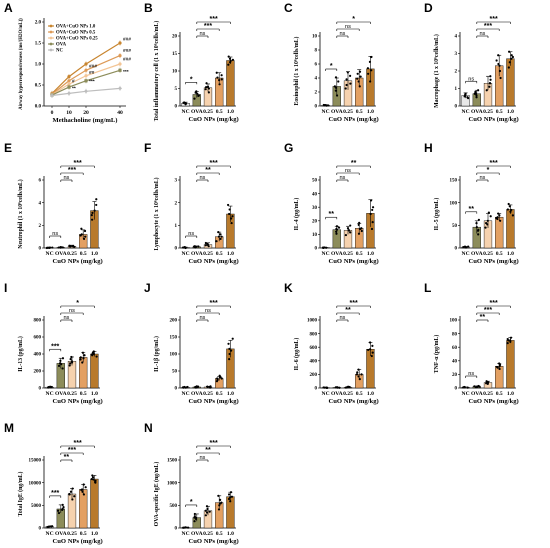 This screenshot has width=550, height=548. Describe the element at coordinates (5, 288) in the screenshot. I see `panel-letter: I` at that location.